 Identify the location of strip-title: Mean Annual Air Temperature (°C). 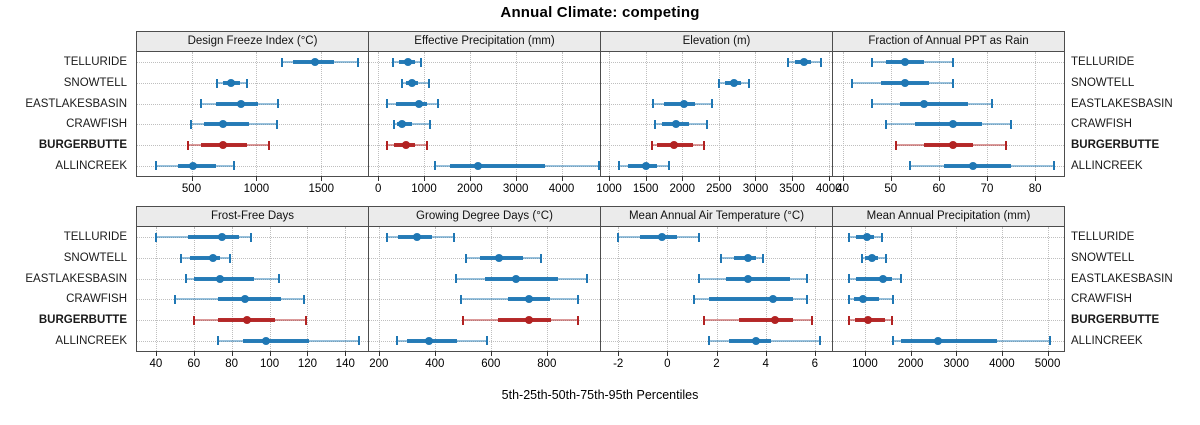
(716, 216).